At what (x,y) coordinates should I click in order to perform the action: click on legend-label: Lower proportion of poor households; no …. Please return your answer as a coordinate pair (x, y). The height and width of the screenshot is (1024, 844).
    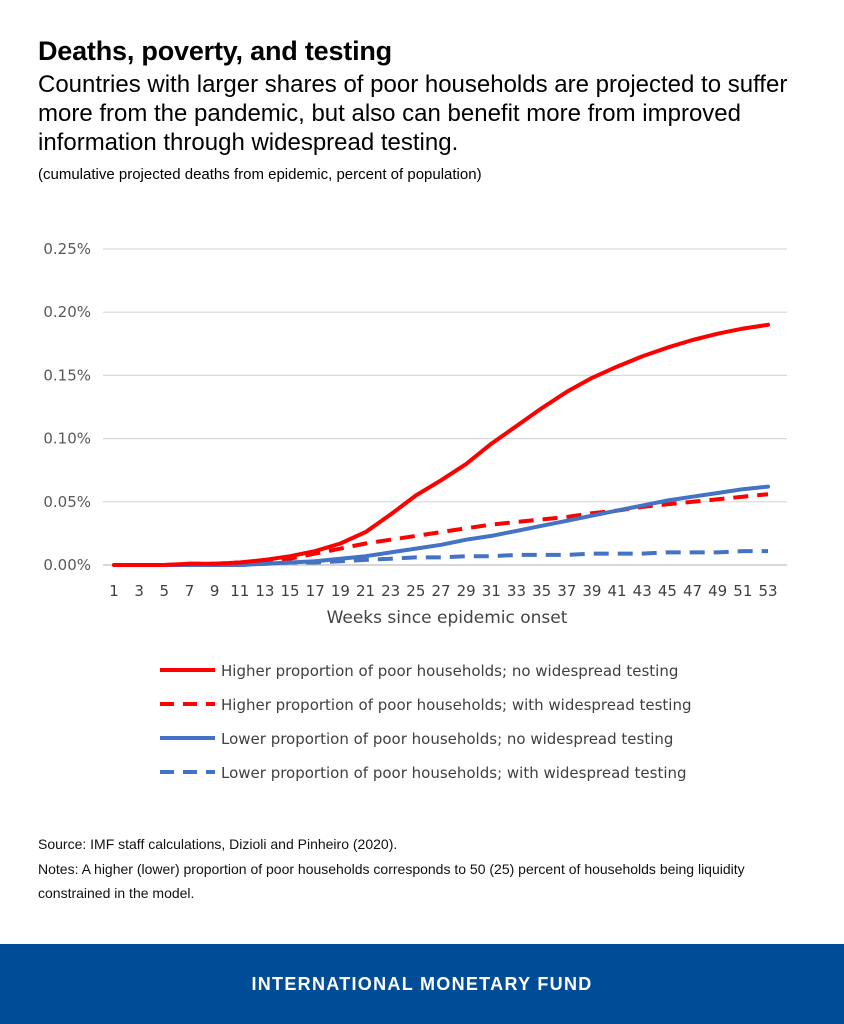
    Looking at the image, I should click on (447, 739).